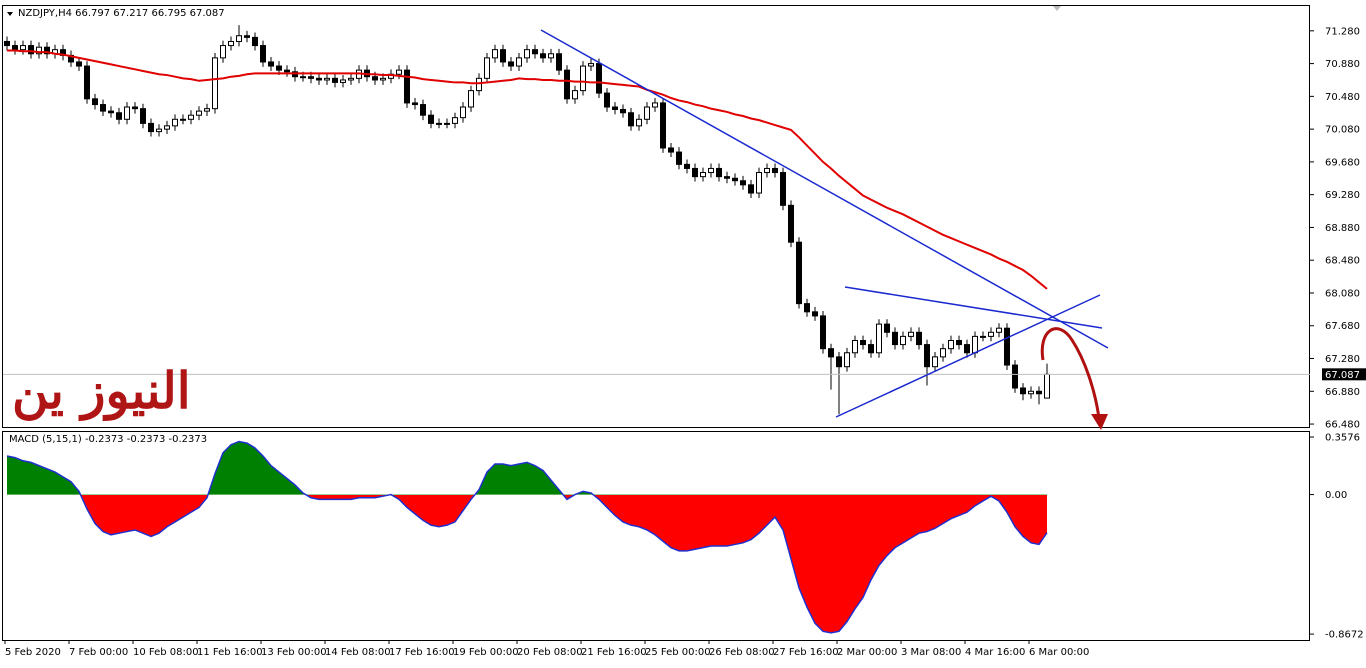 The height and width of the screenshot is (668, 1366). I want to click on x-tick-label: 6 Mar 00:00, so click(1059, 652).